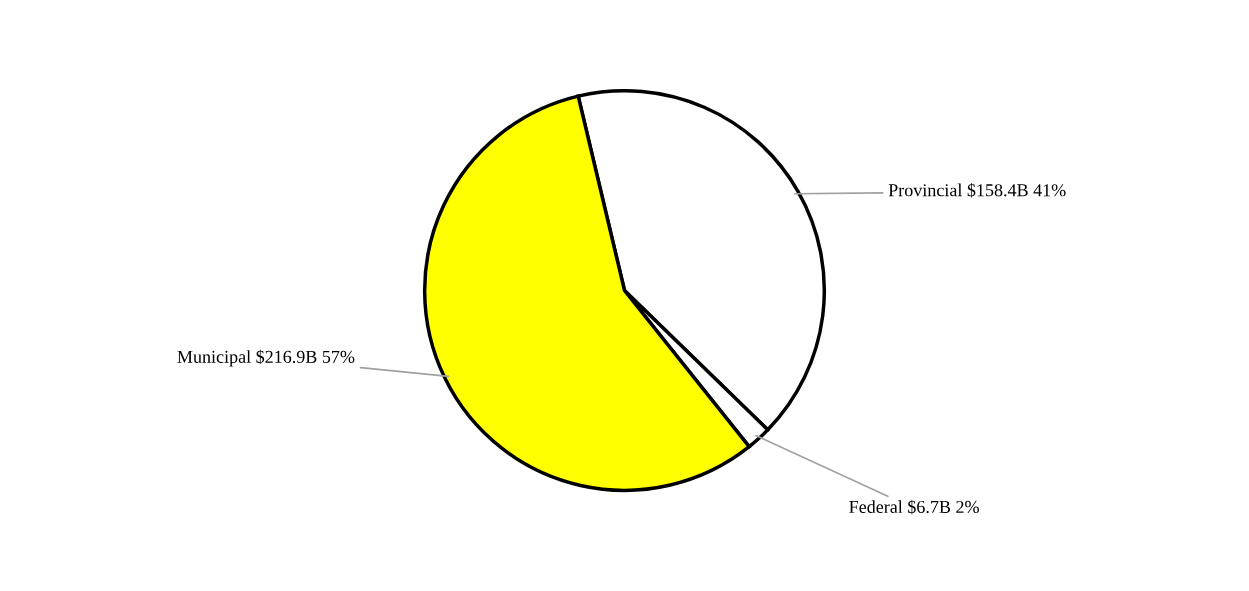 The image size is (1249, 591). What do you see at coordinates (977, 190) in the screenshot?
I see `slice-label: Provincial $158.4B 41%` at bounding box center [977, 190].